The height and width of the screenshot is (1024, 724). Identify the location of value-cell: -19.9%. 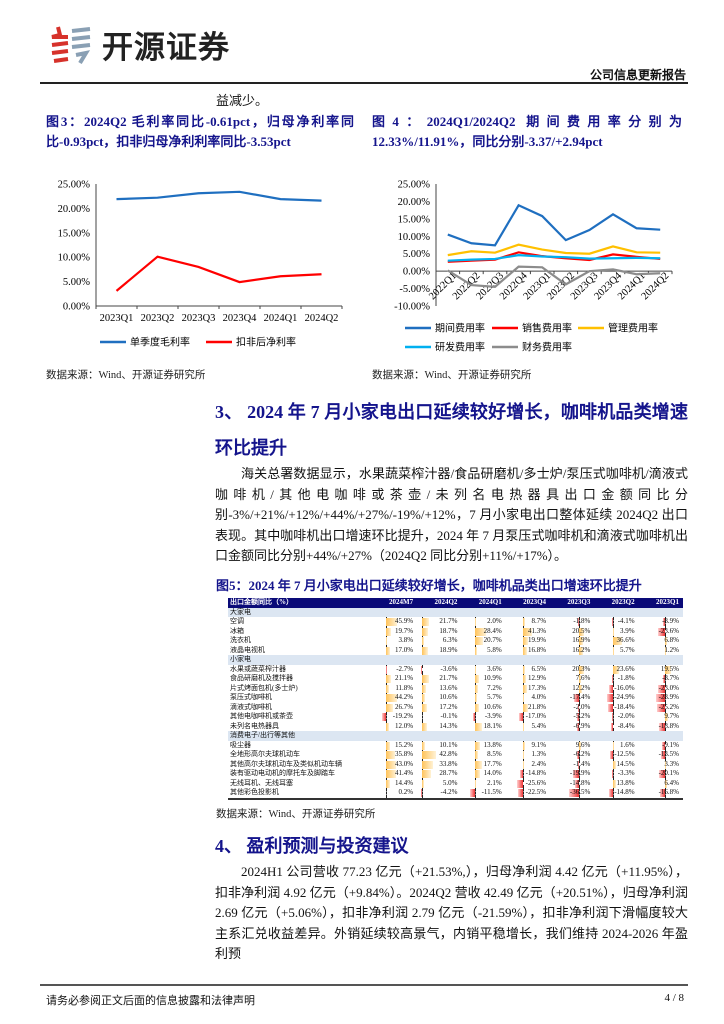
(572, 774).